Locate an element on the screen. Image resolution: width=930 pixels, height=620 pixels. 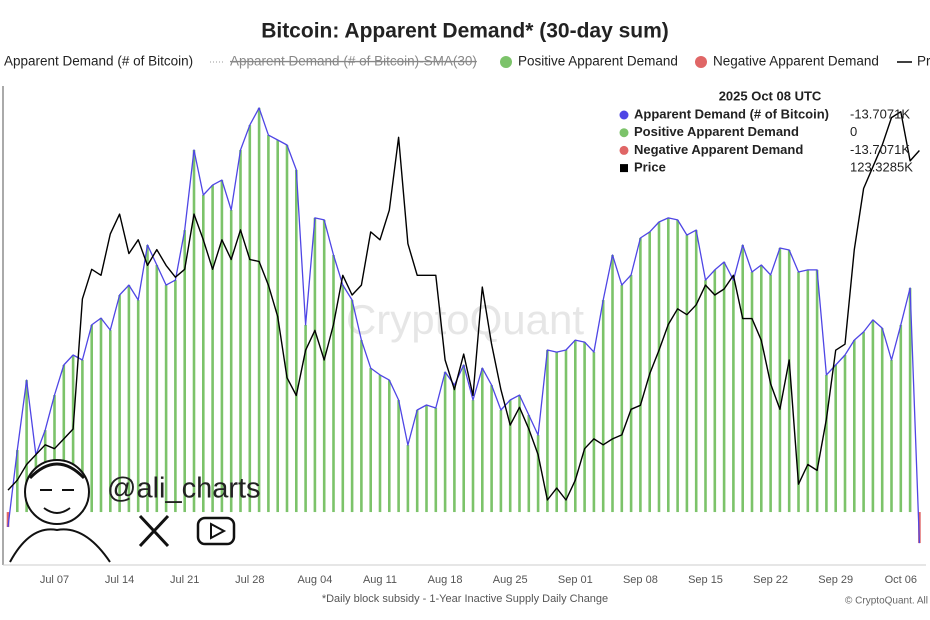
x-tick-label: Sep 01 is located at coordinates (575, 580).